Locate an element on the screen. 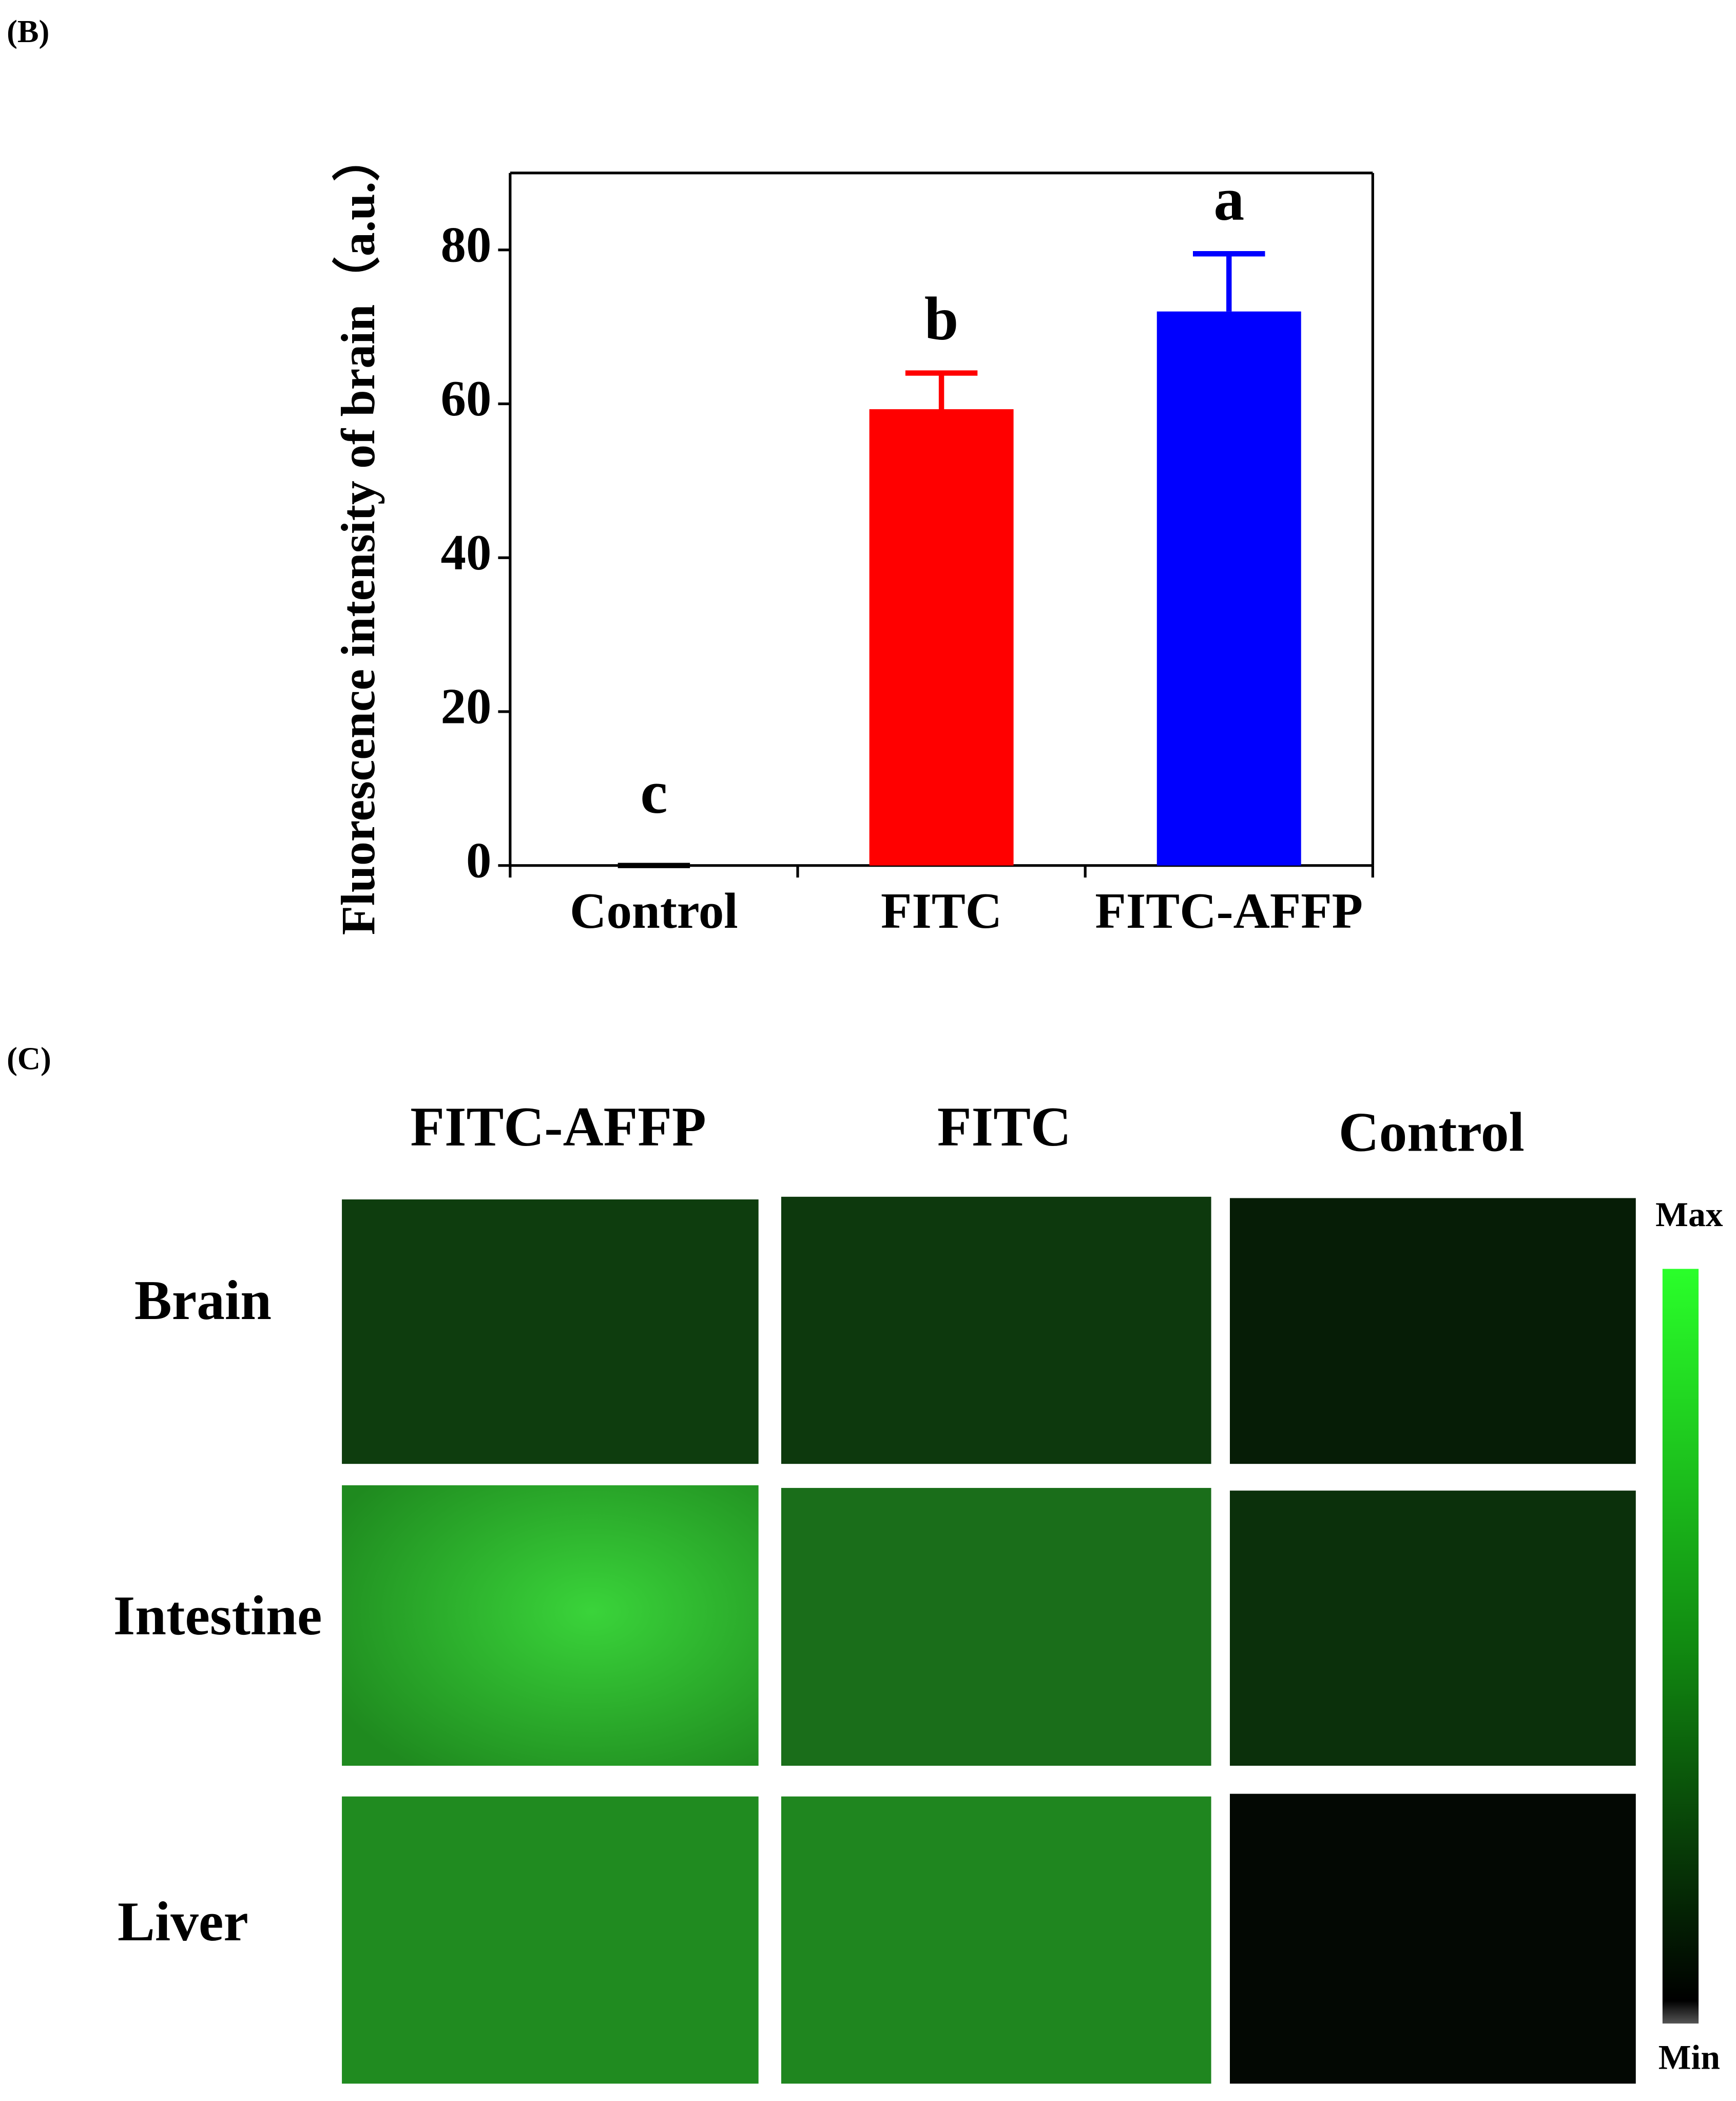 The image size is (1736, 2101). row-label: Intestine is located at coordinates (217, 1615).